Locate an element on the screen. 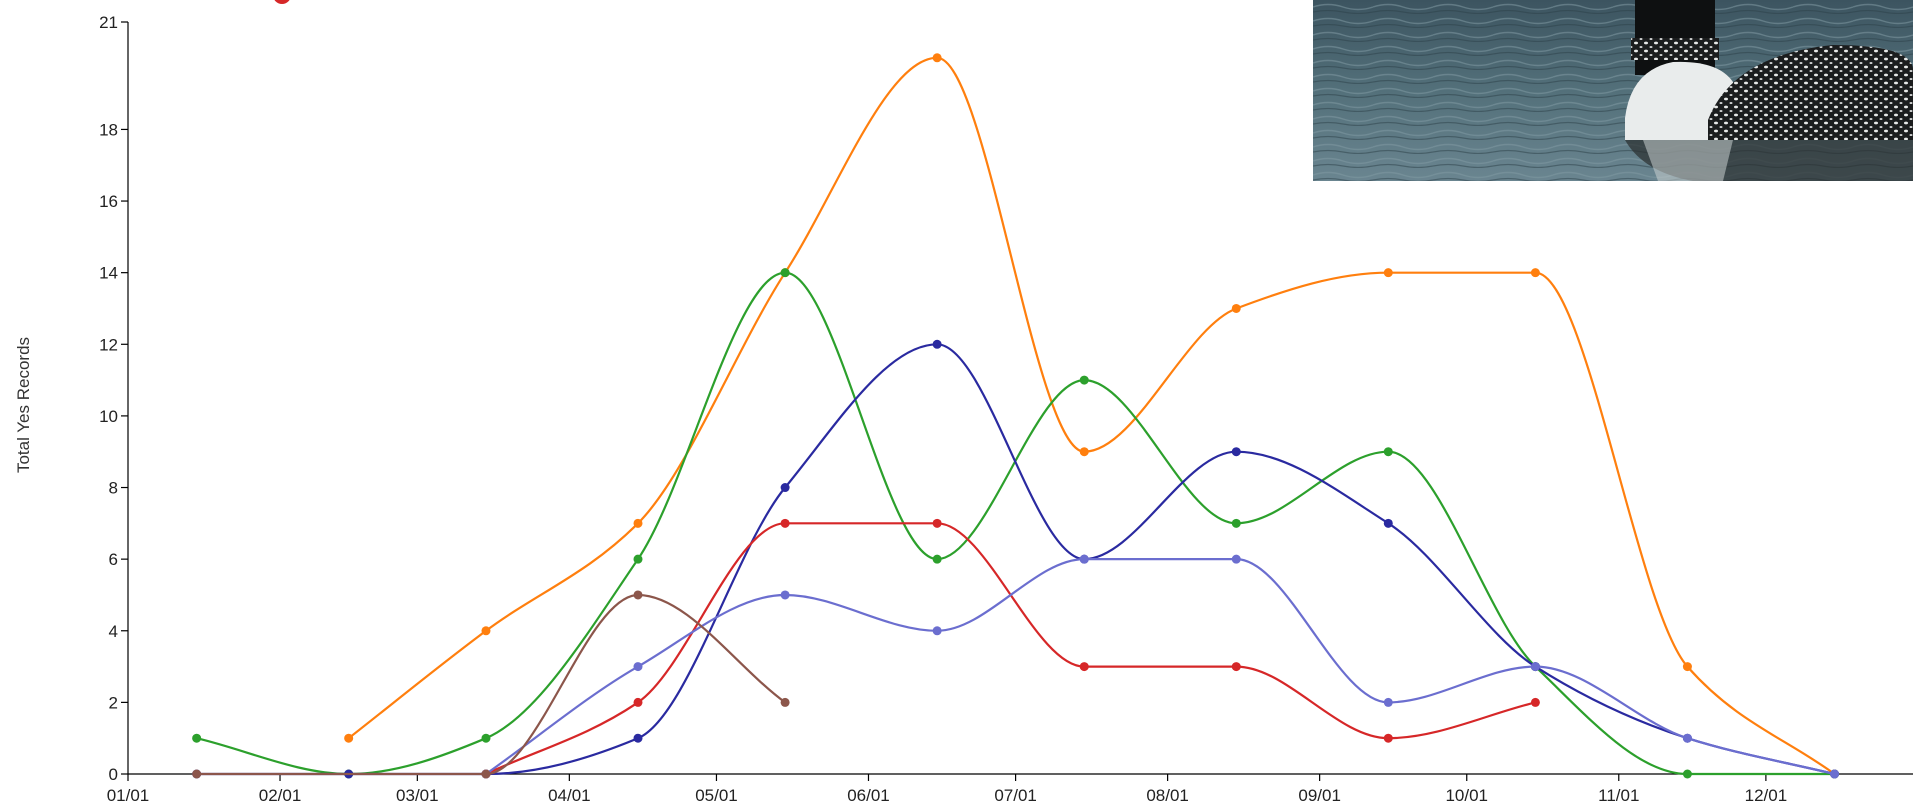 The width and height of the screenshot is (1913, 811). y-tick-label: 4 is located at coordinates (113, 631).